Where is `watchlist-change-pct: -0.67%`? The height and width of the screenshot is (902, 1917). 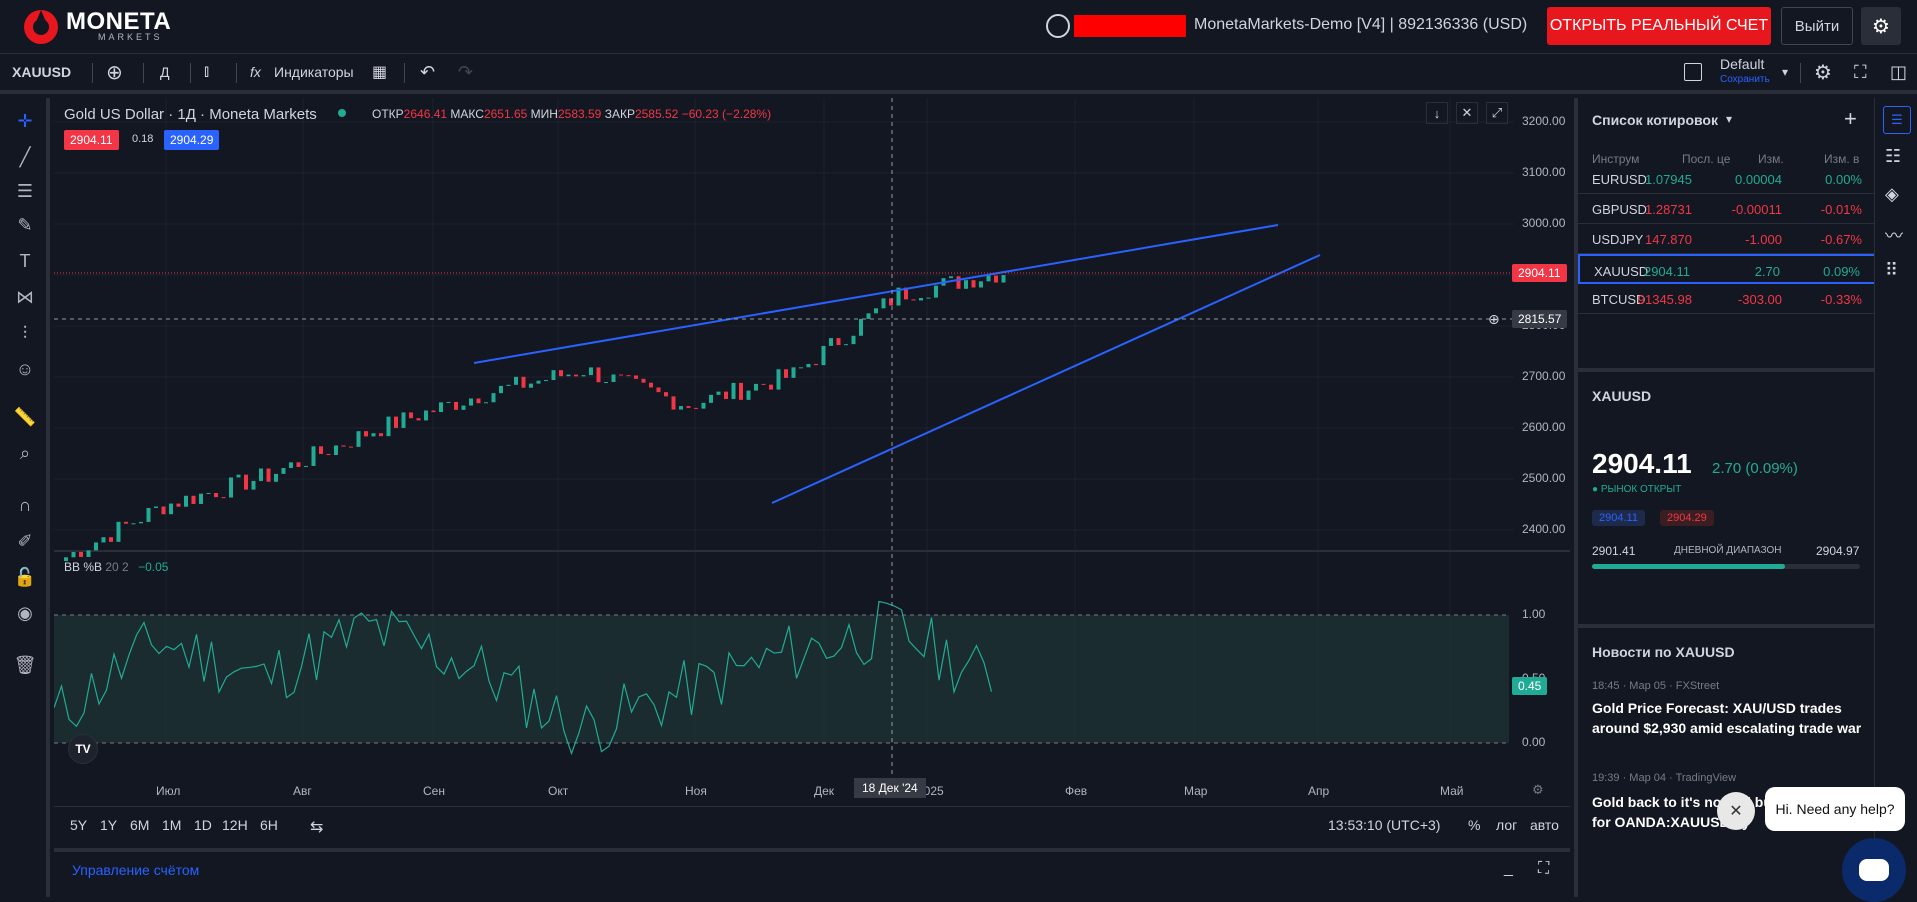 watchlist-change-pct: -0.67% is located at coordinates (1841, 239).